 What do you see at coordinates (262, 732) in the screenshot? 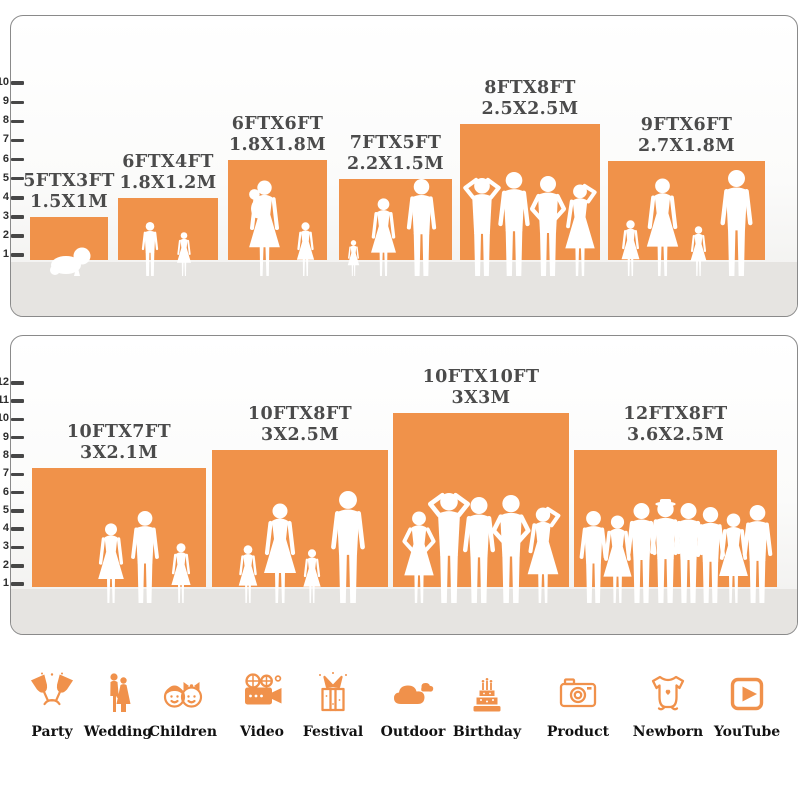
I see `category-label: Video` at bounding box center [262, 732].